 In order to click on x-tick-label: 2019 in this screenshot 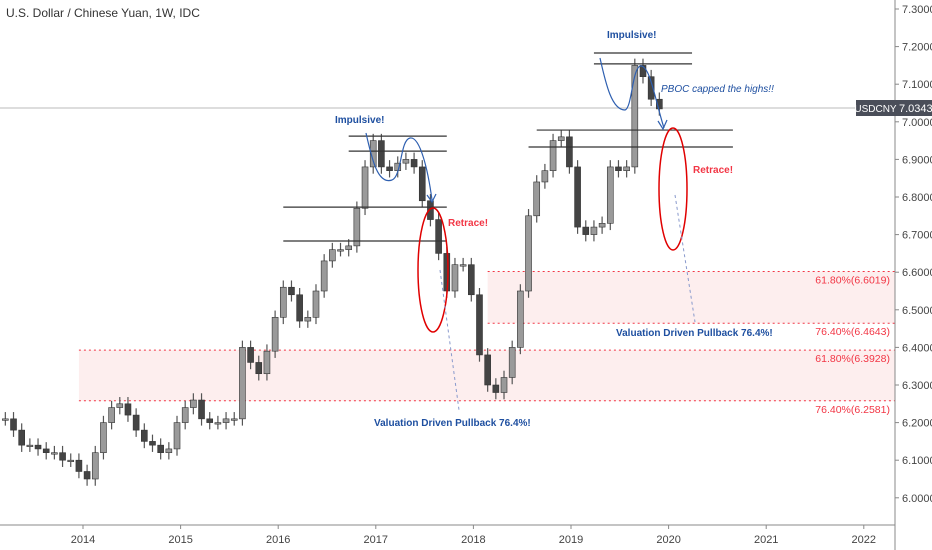, I will do `click(571, 540)`.